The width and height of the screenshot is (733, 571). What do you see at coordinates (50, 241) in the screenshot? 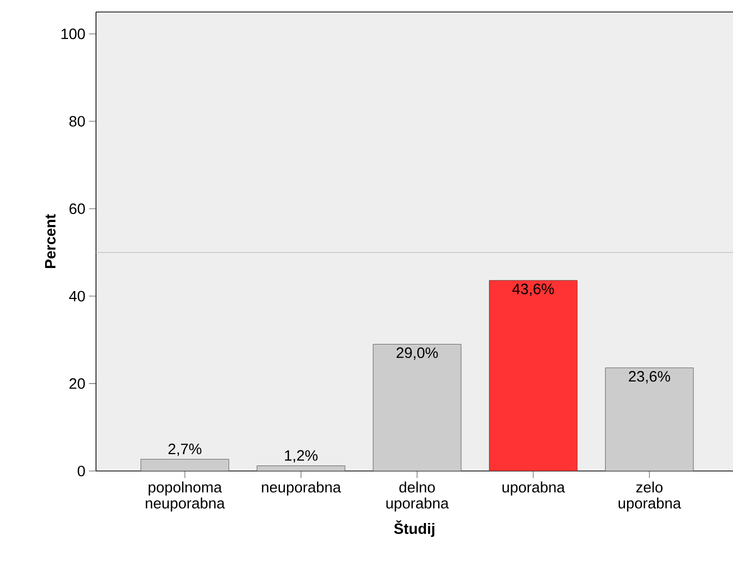
I see `y-axis-title: Percent` at bounding box center [50, 241].